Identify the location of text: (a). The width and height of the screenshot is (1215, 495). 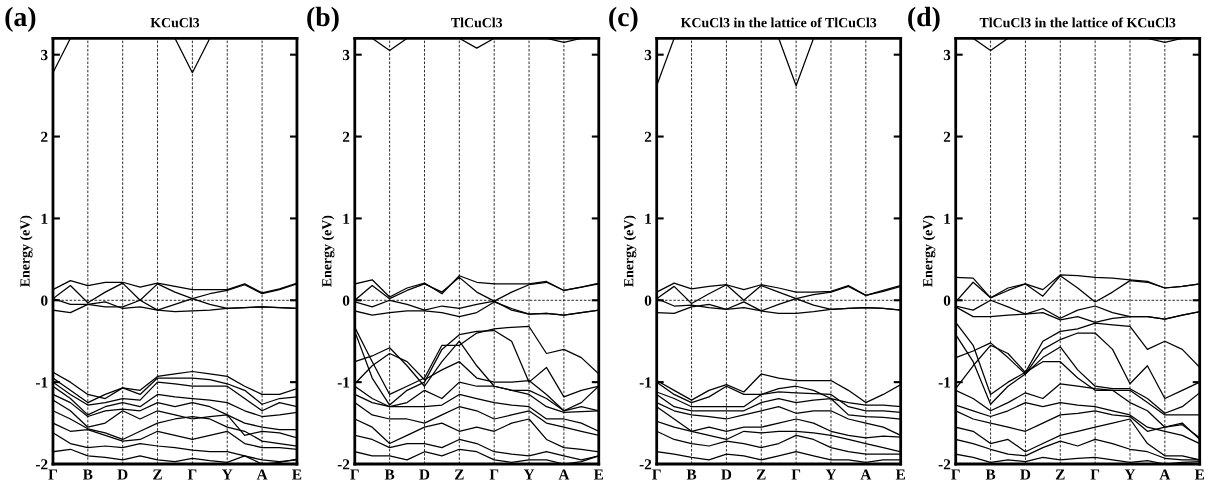
(20, 19).